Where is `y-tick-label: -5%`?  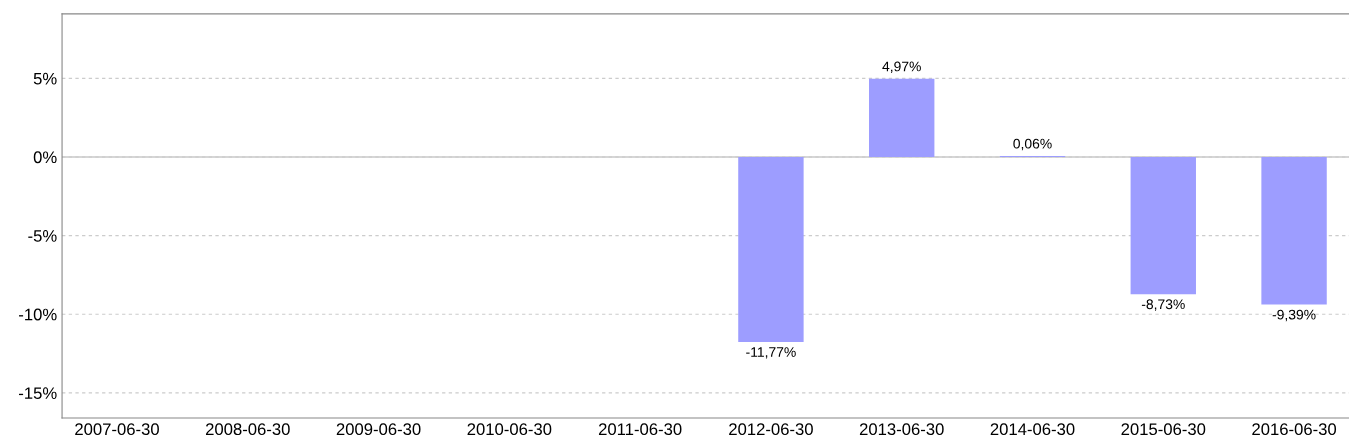 y-tick-label: -5% is located at coordinates (42, 236).